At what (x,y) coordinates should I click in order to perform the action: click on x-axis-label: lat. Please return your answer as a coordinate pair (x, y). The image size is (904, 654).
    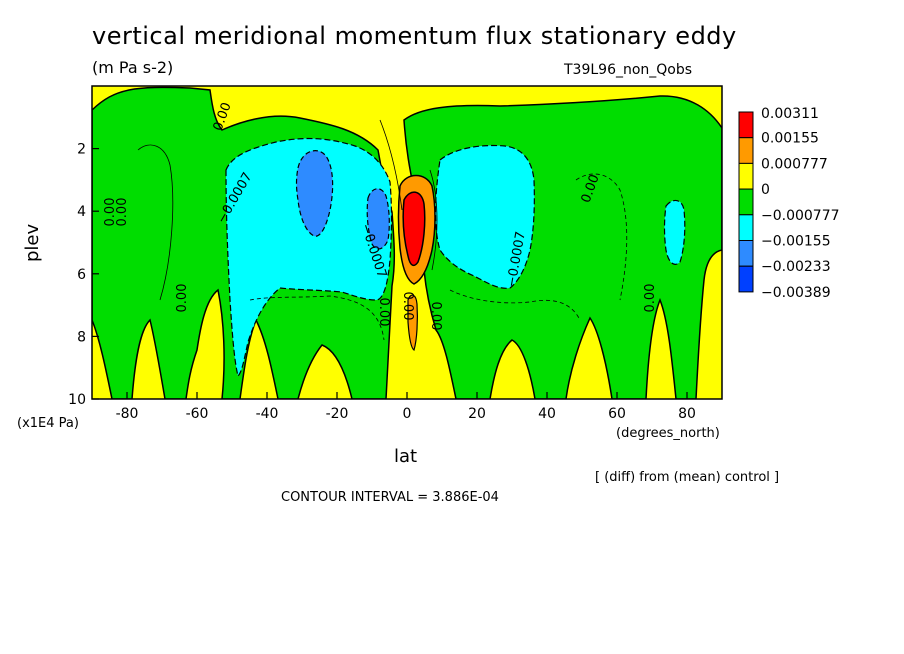
    Looking at the image, I should click on (406, 456).